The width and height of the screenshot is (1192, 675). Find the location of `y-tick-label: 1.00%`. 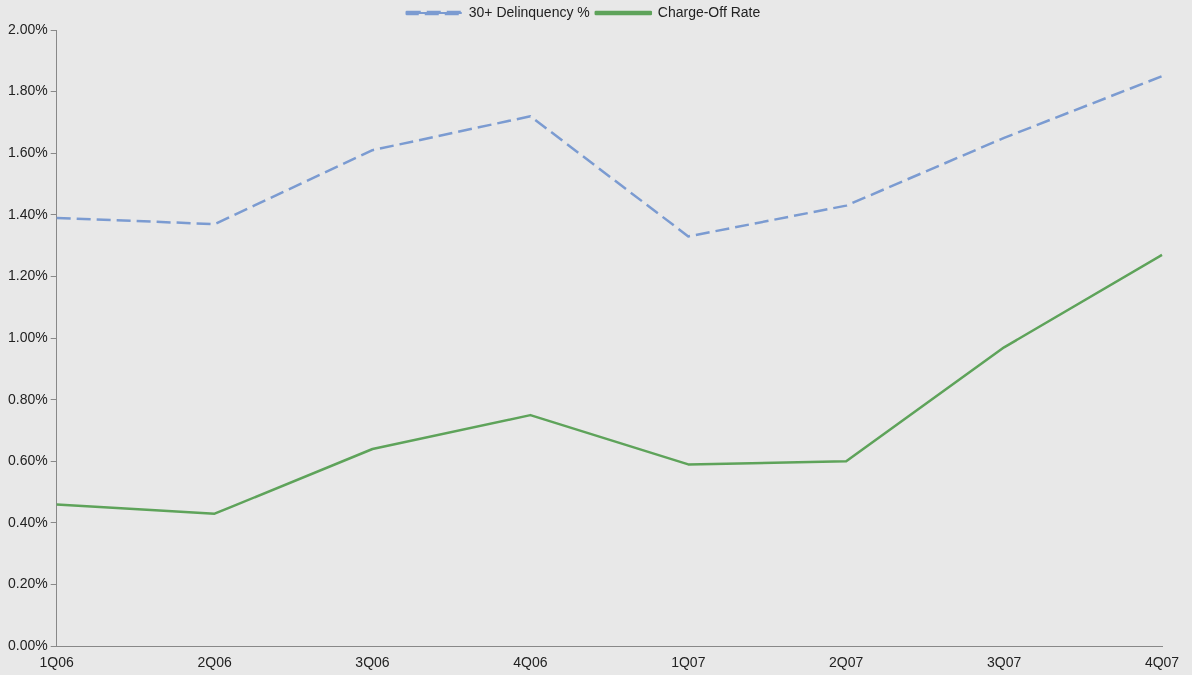

y-tick-label: 1.00% is located at coordinates (27, 336).